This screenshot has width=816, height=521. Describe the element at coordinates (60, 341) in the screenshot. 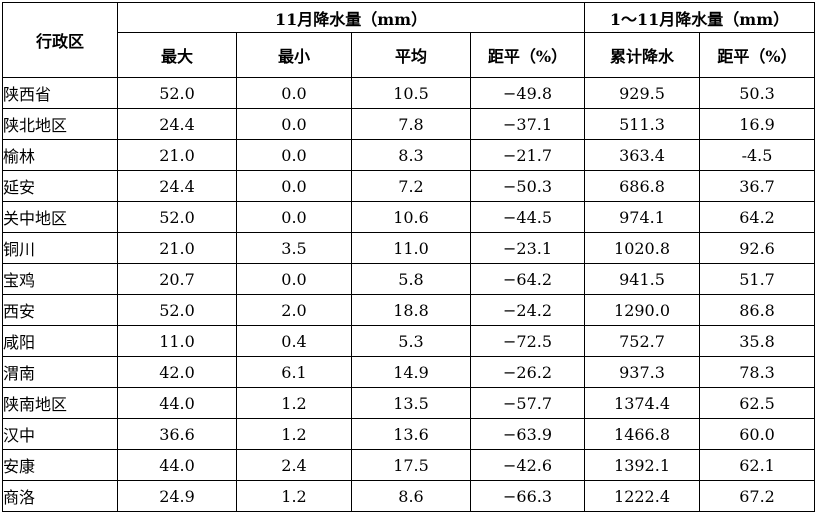

I see `region-cell: 咸阳` at that location.